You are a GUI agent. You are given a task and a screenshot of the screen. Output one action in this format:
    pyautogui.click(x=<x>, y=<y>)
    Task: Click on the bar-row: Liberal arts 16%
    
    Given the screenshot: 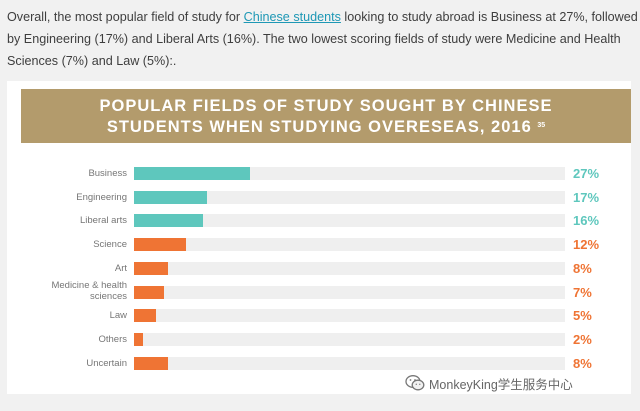 What is the action you would take?
    pyautogui.click(x=319, y=225)
    